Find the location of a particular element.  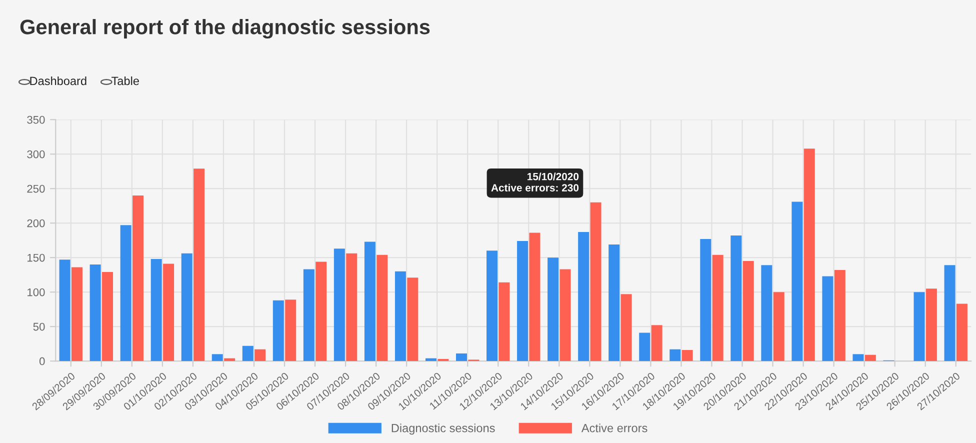

y-tick-label: 350 is located at coordinates (36, 120).